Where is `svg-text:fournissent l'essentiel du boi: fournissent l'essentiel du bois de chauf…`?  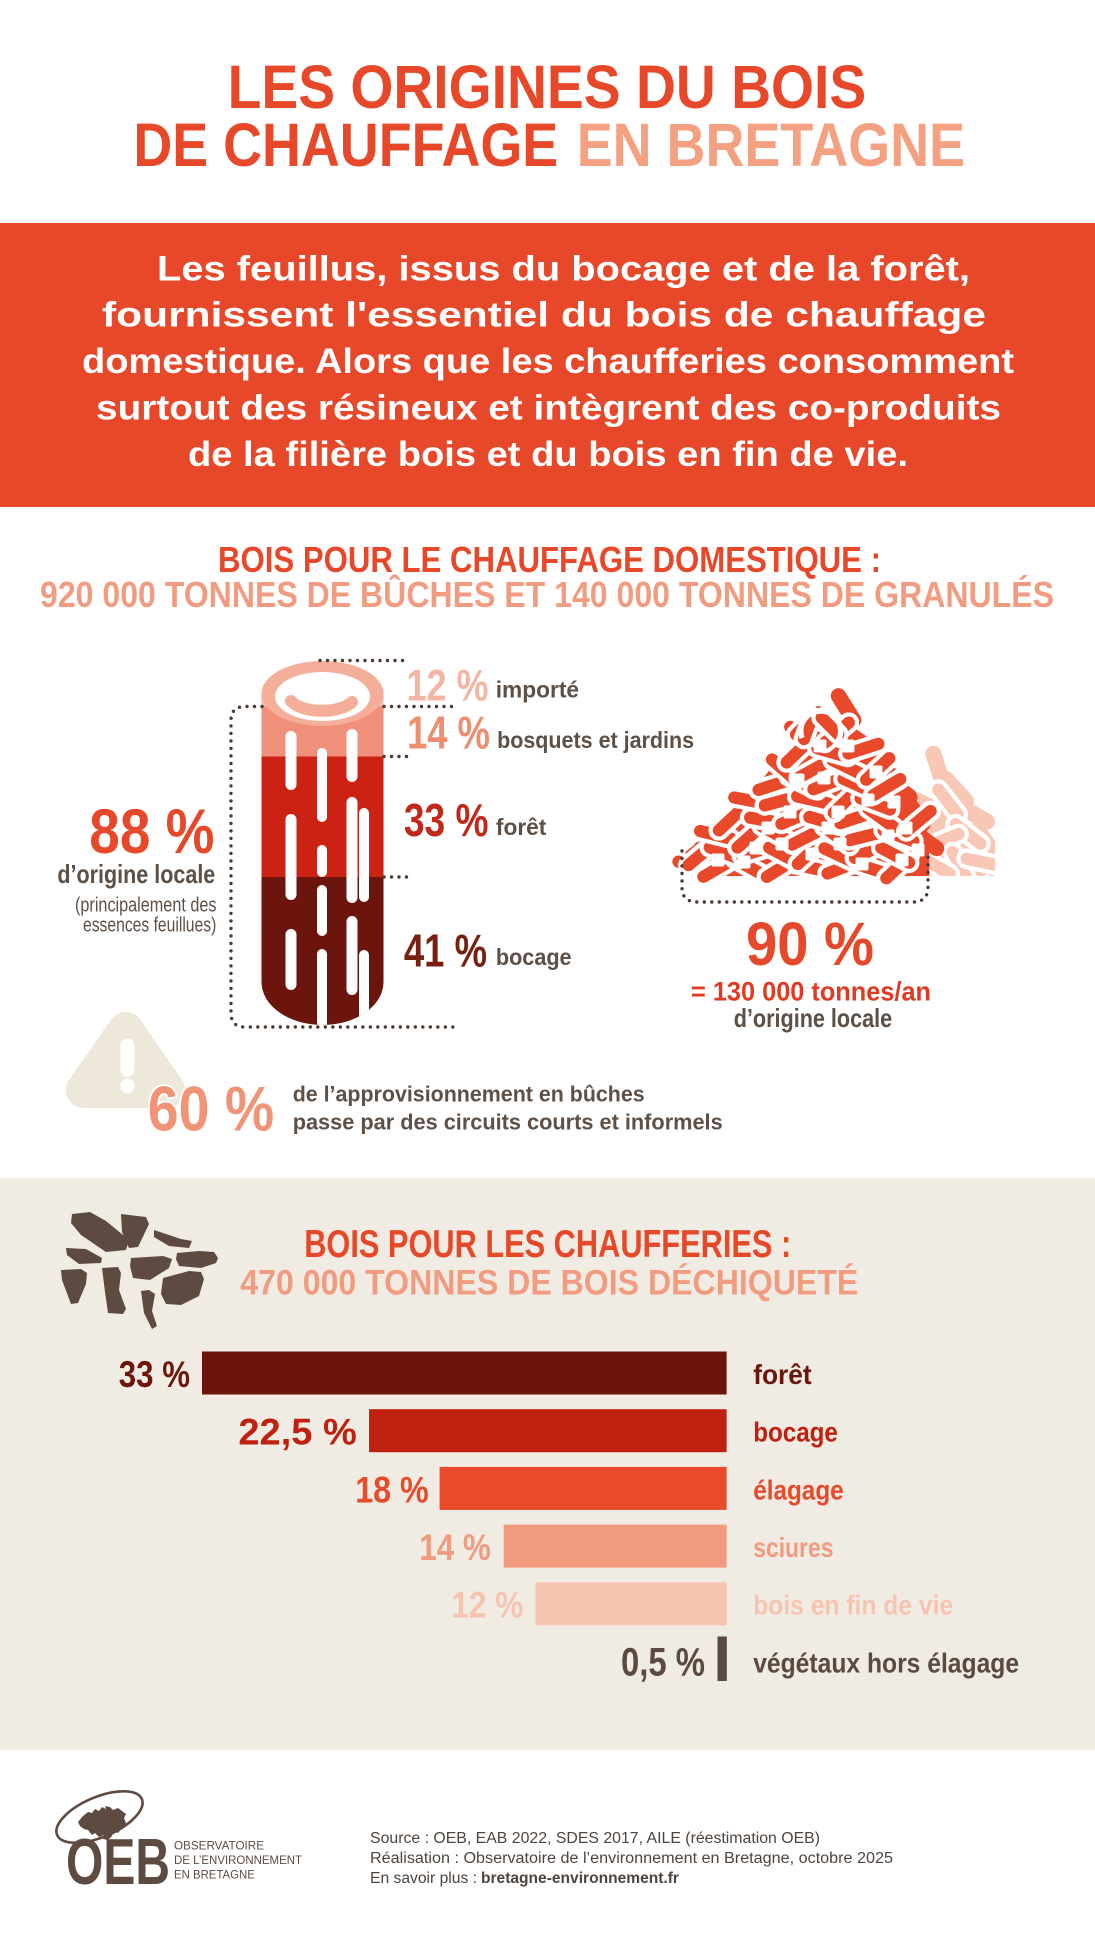
svg-text:fournissent l'essentiel du boi: fournissent l'essentiel du bois de chauf… is located at coordinates (544, 315).